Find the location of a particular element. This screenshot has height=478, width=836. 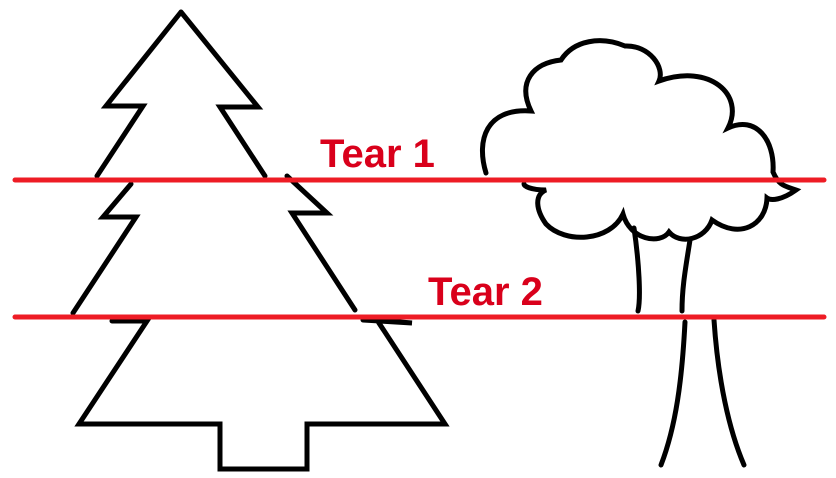

tree-trunk-left is located at coordinates (659, 346).